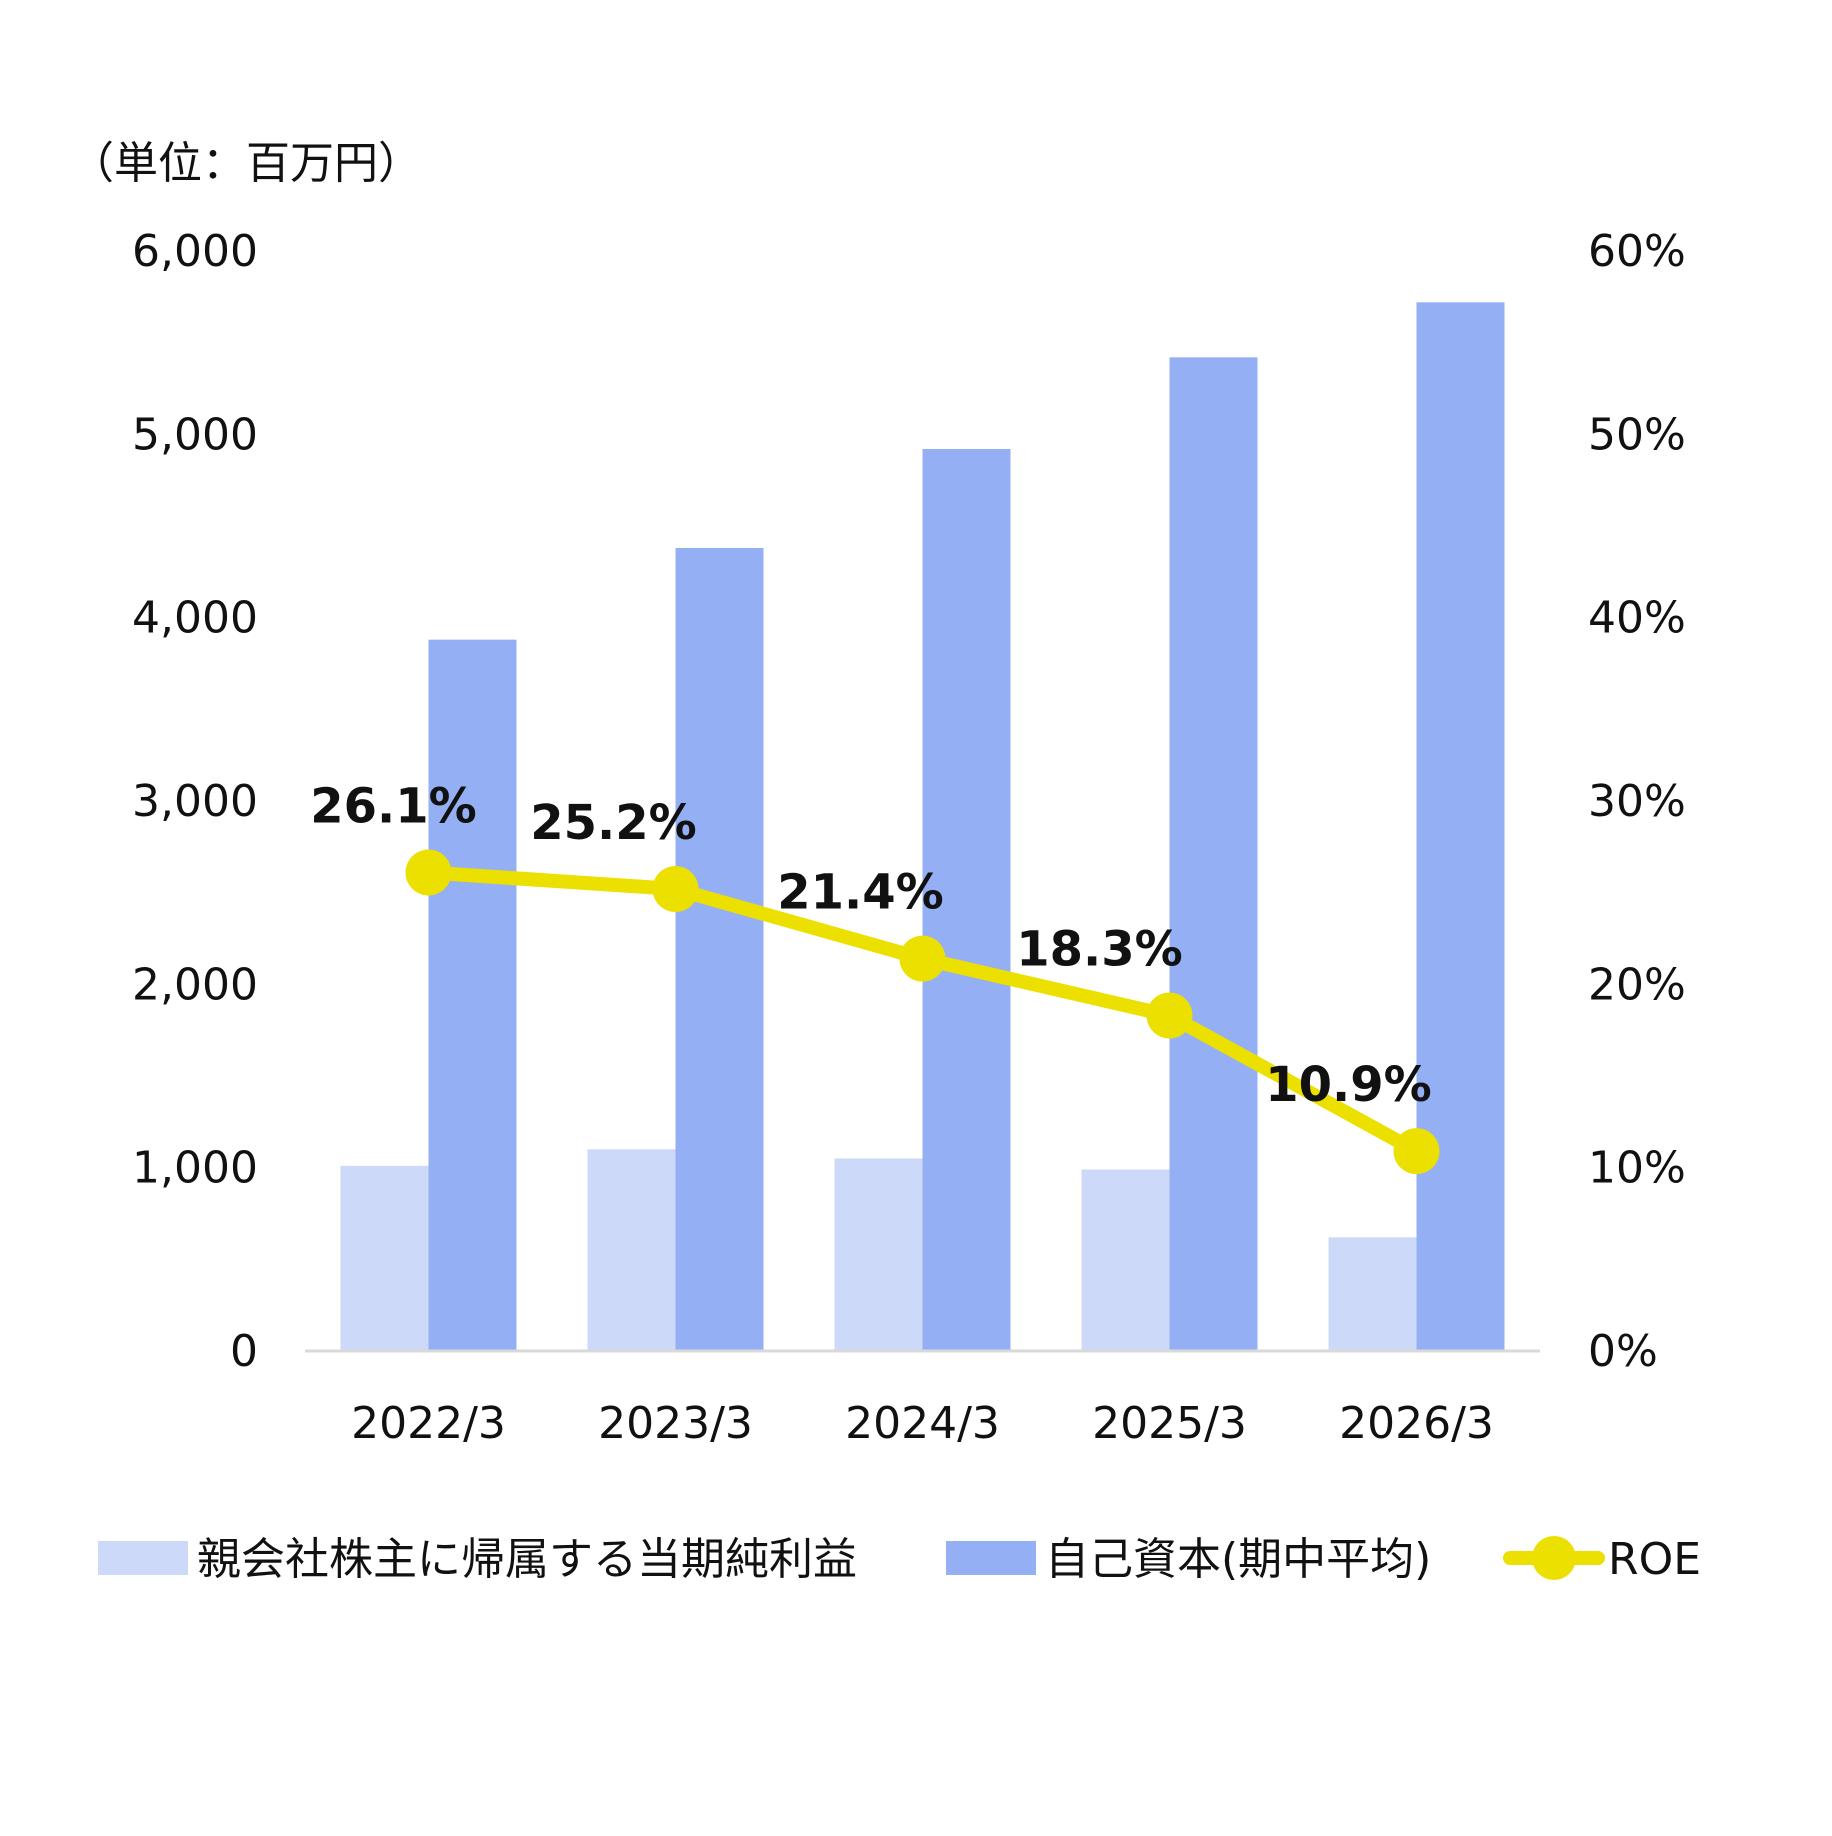  I want to click on right-axis-tick: 10%, so click(1637, 1168).